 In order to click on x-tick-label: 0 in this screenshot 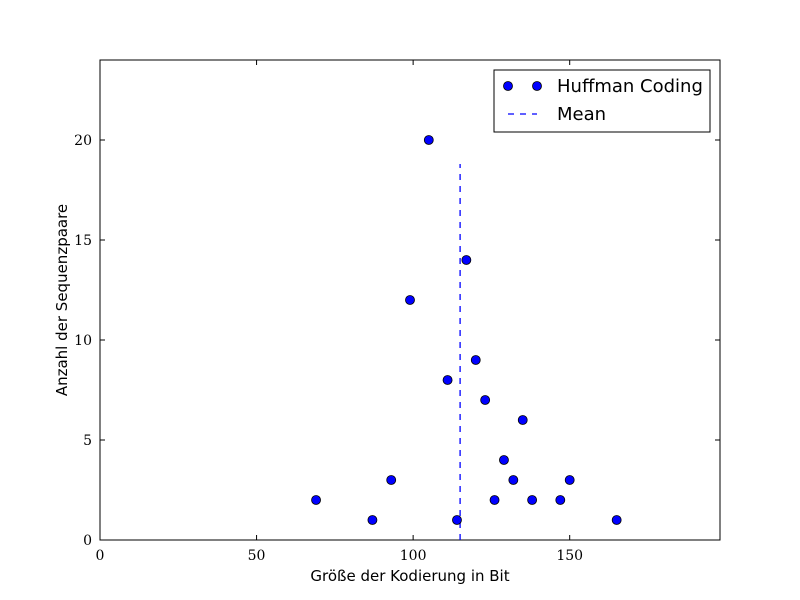, I will do `click(100, 556)`.